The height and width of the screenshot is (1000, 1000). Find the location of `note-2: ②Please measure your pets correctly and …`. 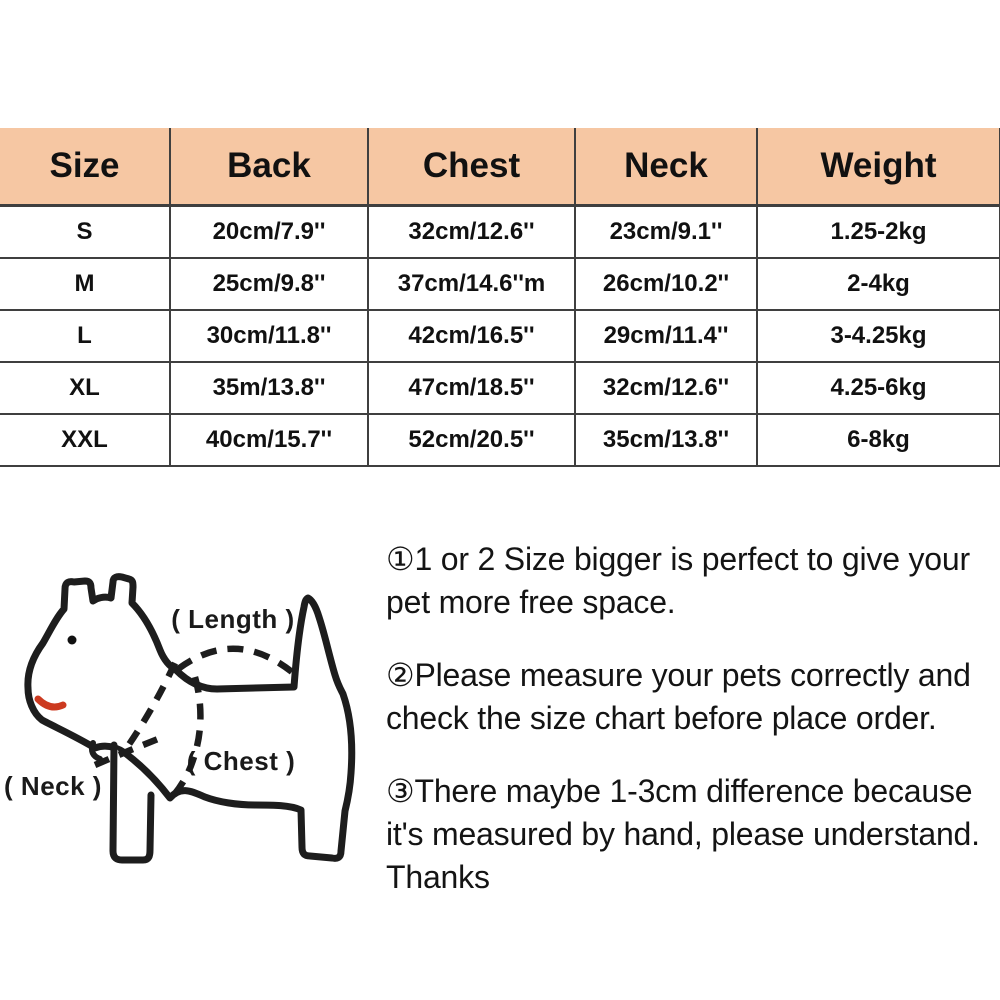

note-2: ②Please measure your pets correctly and … is located at coordinates (678, 696).